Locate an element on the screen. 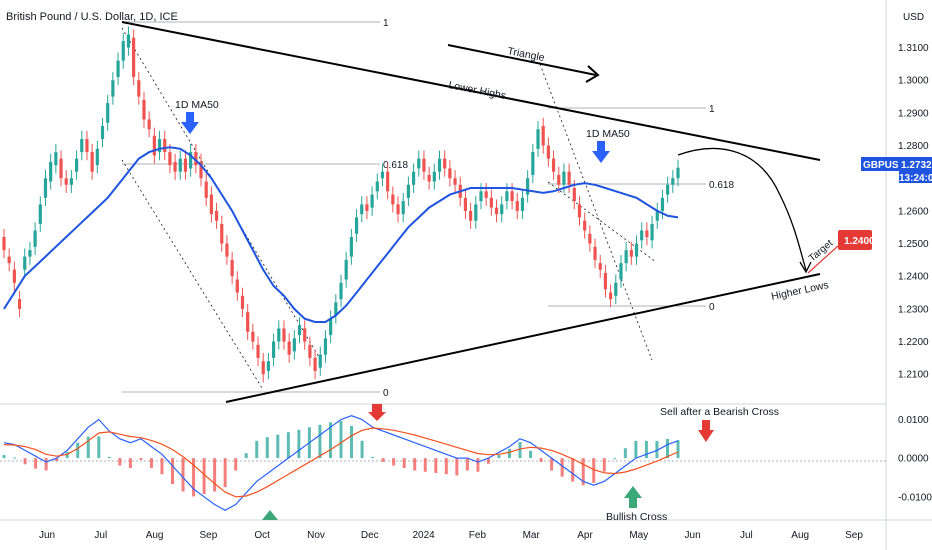 The height and width of the screenshot is (550, 932). countdown-badge is located at coordinates (915, 177).